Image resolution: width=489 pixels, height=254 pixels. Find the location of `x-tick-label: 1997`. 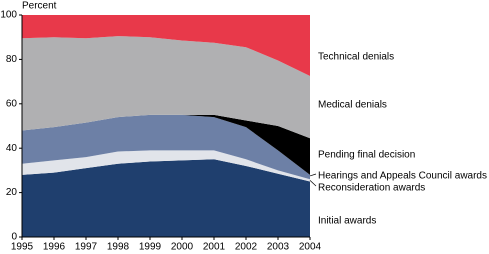

x-tick-label: 1997 is located at coordinates (86, 247).